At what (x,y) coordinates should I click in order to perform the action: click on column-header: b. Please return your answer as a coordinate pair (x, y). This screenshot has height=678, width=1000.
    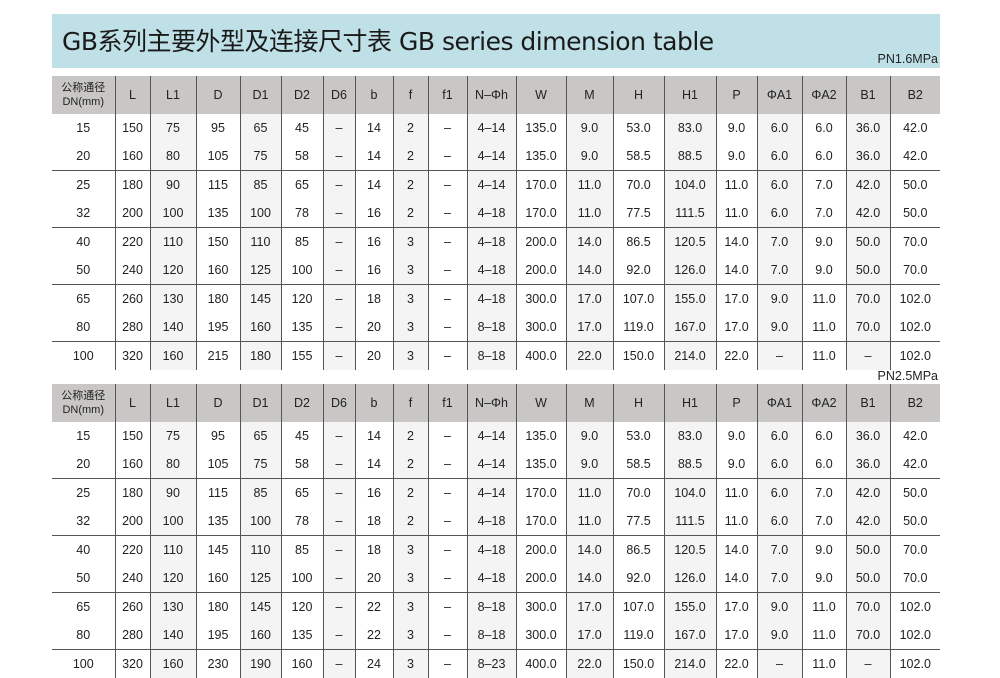
    Looking at the image, I should click on (374, 403).